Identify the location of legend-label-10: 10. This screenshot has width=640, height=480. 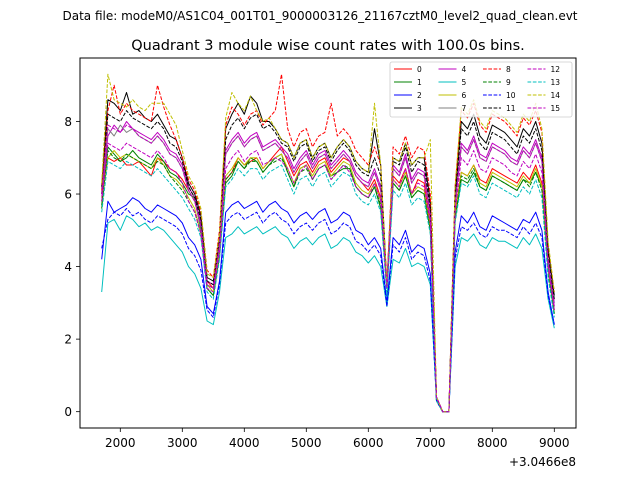
(511, 95).